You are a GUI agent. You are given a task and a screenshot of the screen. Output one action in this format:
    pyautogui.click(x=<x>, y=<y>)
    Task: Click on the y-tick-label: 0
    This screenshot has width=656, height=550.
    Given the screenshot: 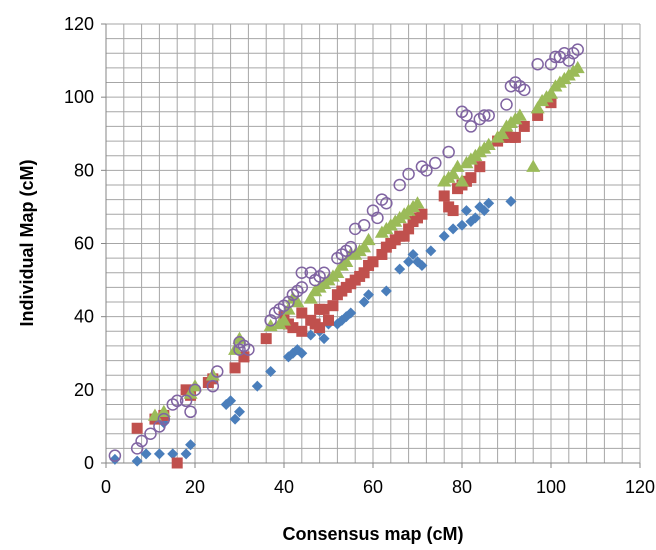 What is the action you would take?
    pyautogui.click(x=89, y=463)
    